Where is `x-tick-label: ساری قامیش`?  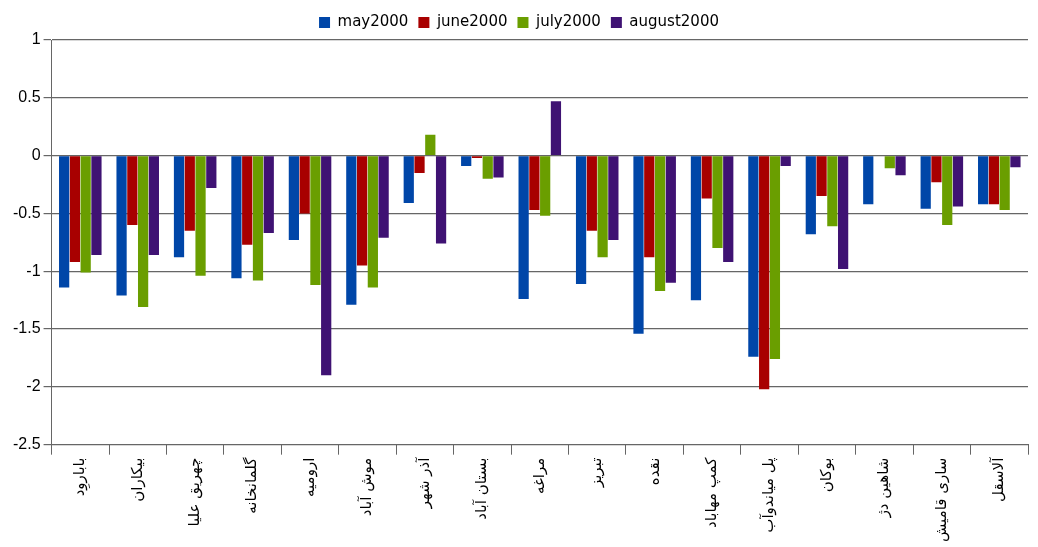 x-tick-label: ساری قامیش is located at coordinates (940, 500).